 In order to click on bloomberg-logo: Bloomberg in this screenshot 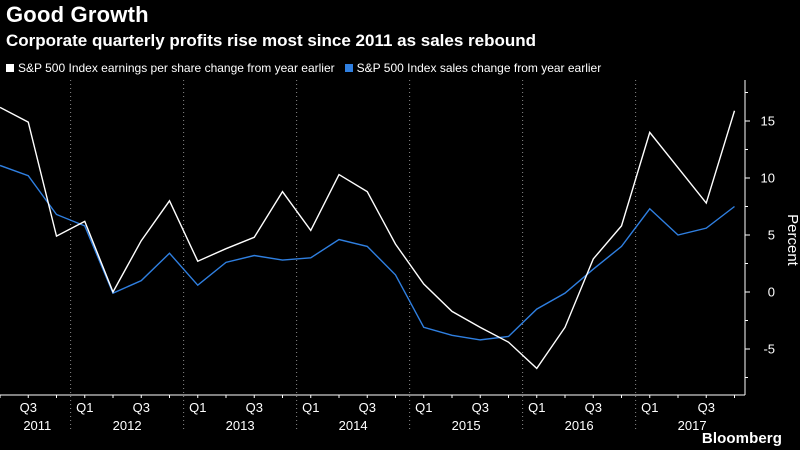, I will do `click(741, 438)`.